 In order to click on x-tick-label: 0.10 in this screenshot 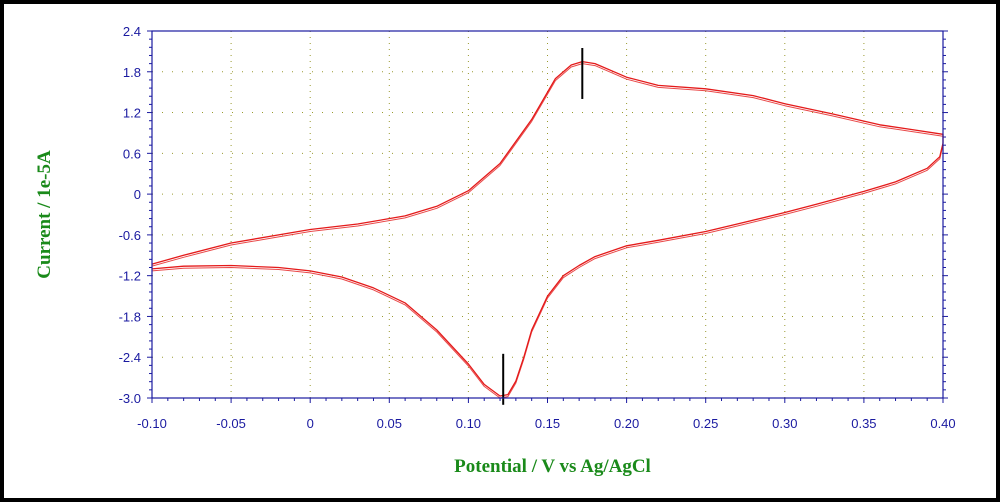, I will do `click(468, 423)`.